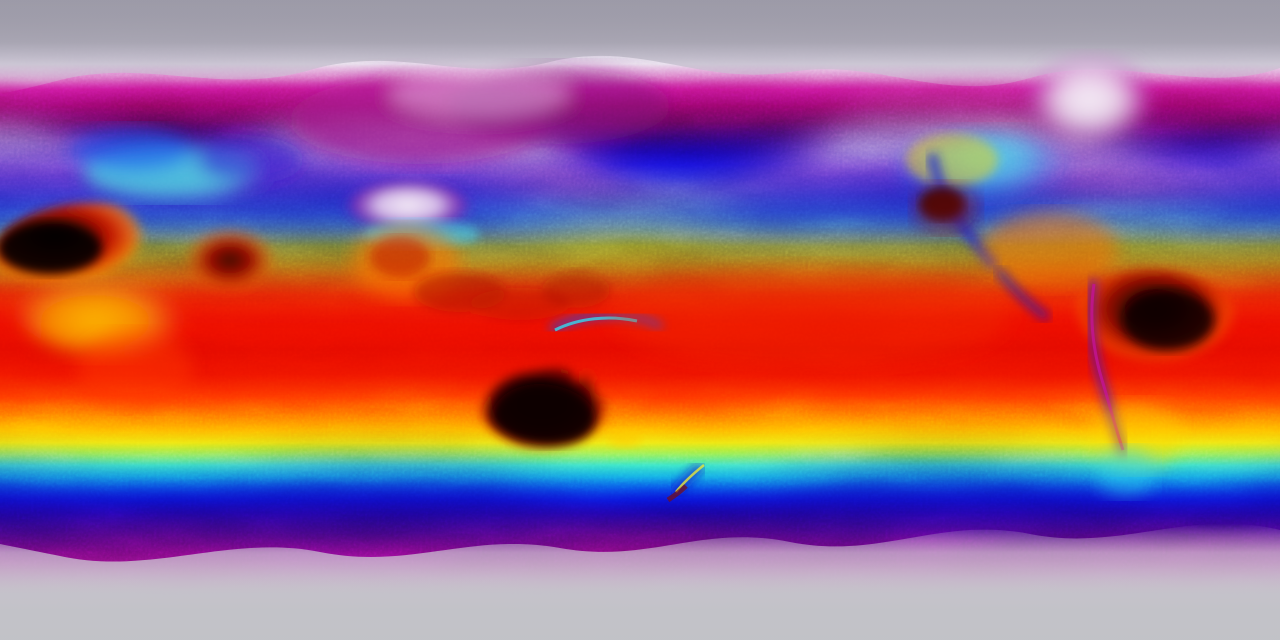 This screenshot has height=640, width=1280. Describe the element at coordinates (705, 475) in the screenshot. I see `landmass-new-zealand` at that location.